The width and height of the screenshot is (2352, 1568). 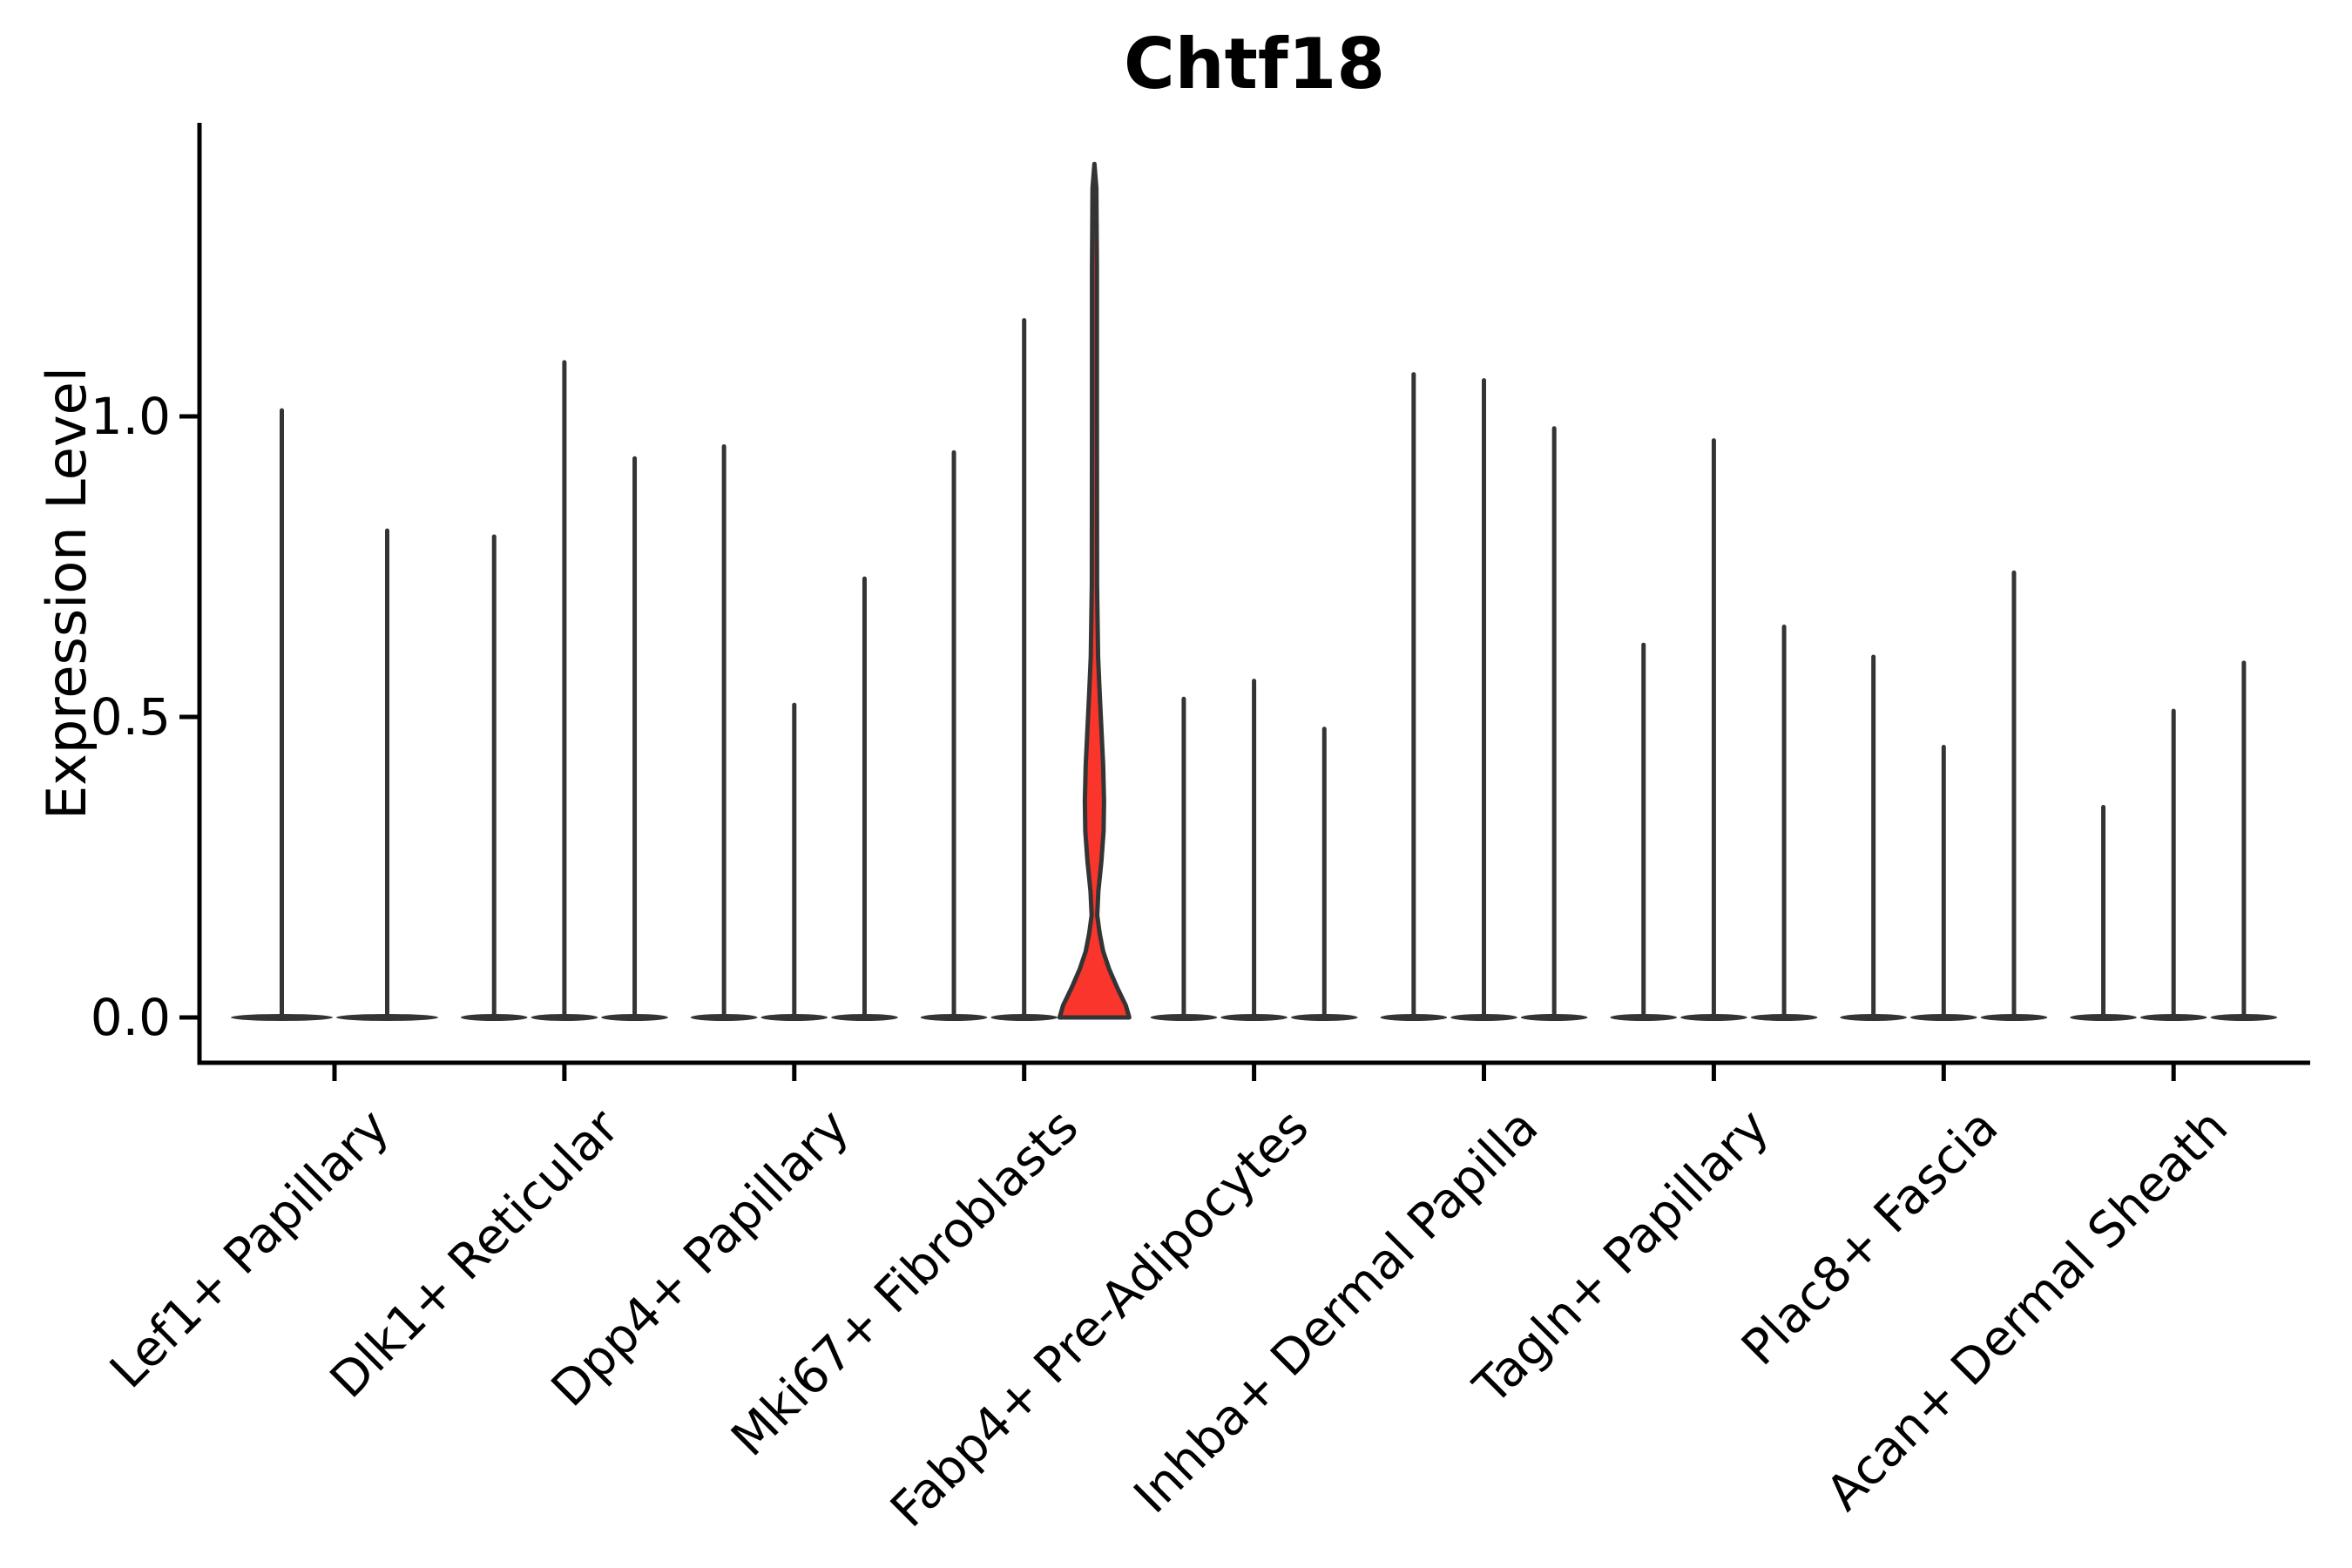 I want to click on y-tick-label-0.5: 0.5, so click(x=130, y=717).